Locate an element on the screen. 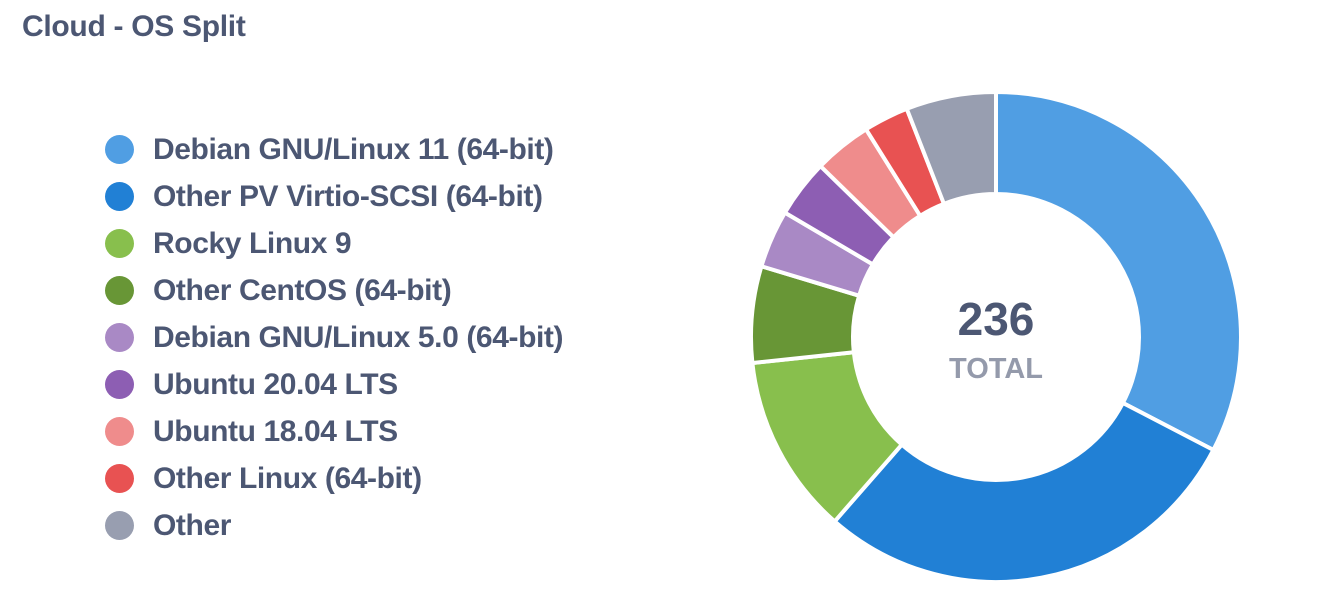  legend-item: Other PV Virtio-SCSI (64-bit) is located at coordinates (334, 196).